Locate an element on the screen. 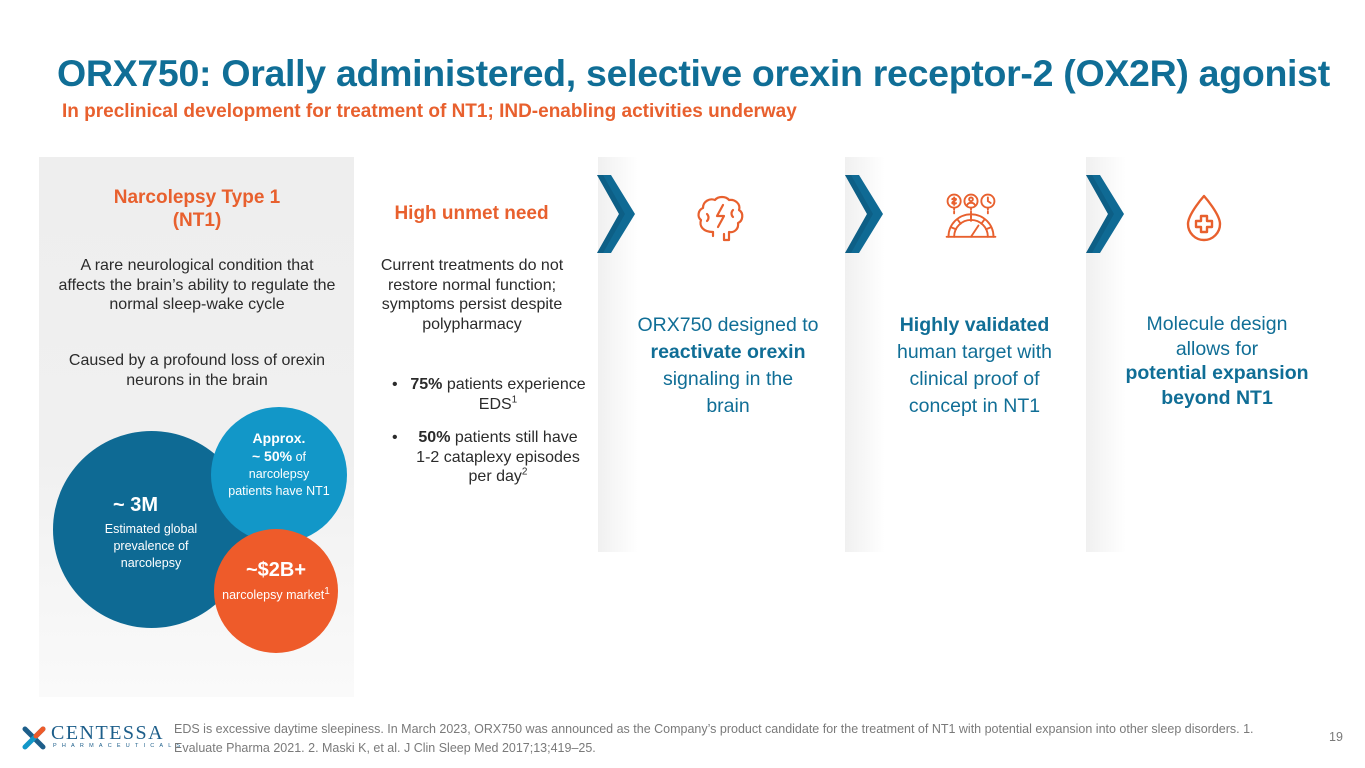  feature-bold: Highly validated is located at coordinates (974, 325).